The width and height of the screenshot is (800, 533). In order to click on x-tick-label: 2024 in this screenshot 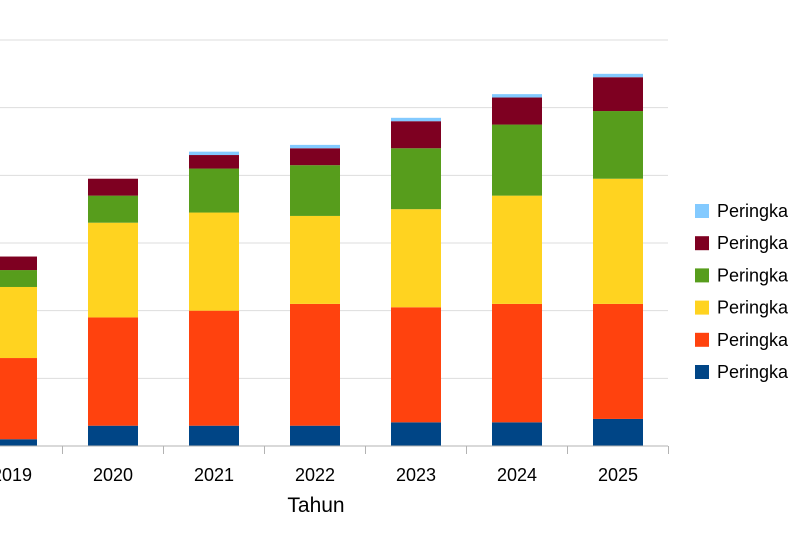, I will do `click(517, 475)`.